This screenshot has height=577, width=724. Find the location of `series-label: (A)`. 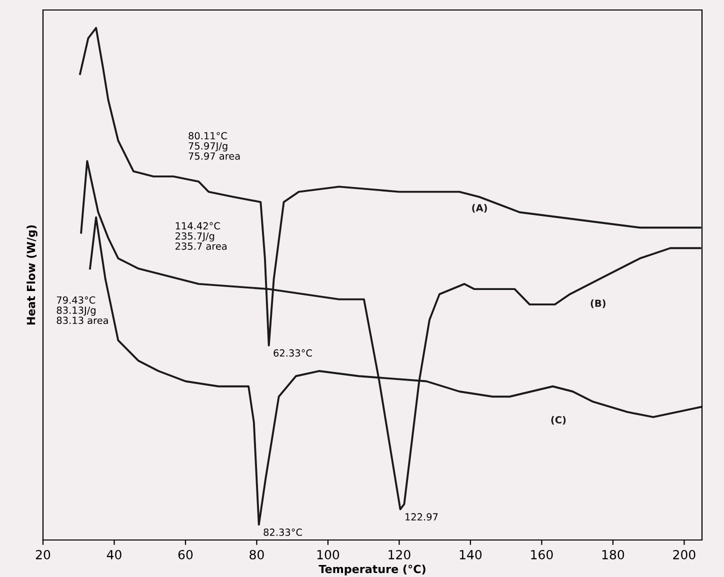

series-label: (A) is located at coordinates (479, 208).